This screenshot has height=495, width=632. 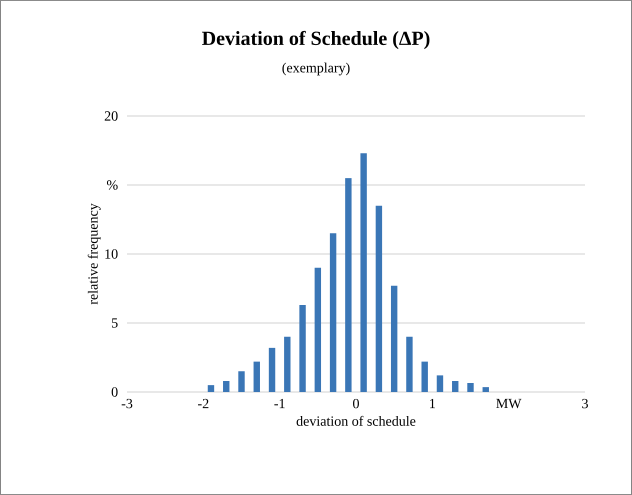 What do you see at coordinates (585, 403) in the screenshot?
I see `x-tick-label: 3` at bounding box center [585, 403].